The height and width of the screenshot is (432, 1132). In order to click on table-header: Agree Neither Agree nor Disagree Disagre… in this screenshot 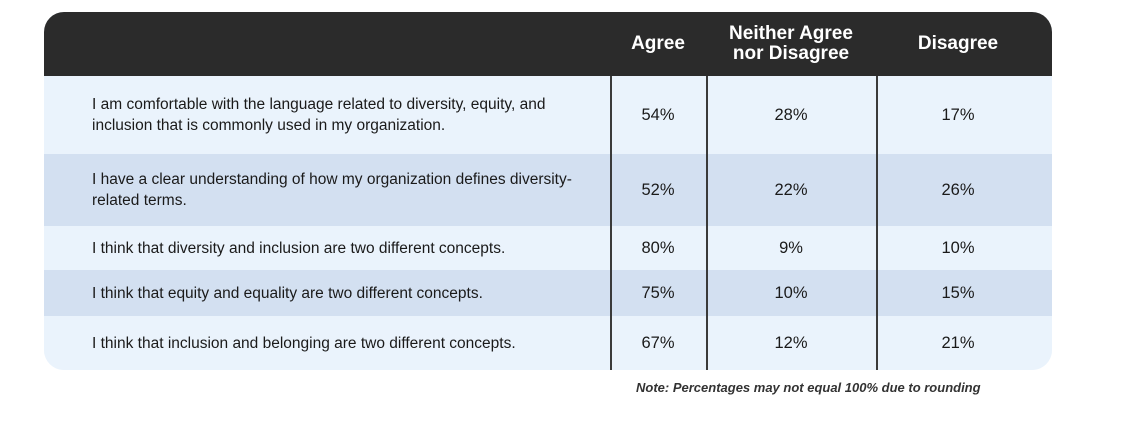, I will do `click(548, 44)`.